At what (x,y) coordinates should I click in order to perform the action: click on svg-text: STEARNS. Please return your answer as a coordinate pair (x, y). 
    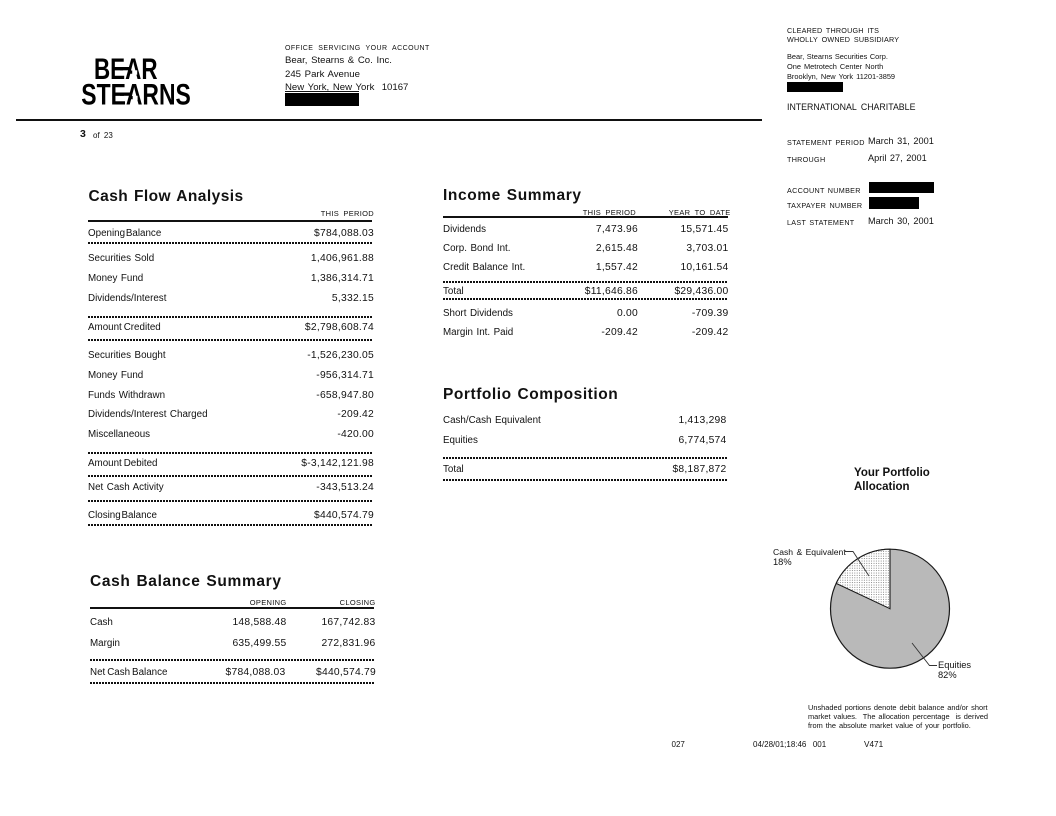
    Looking at the image, I should click on (136, 93).